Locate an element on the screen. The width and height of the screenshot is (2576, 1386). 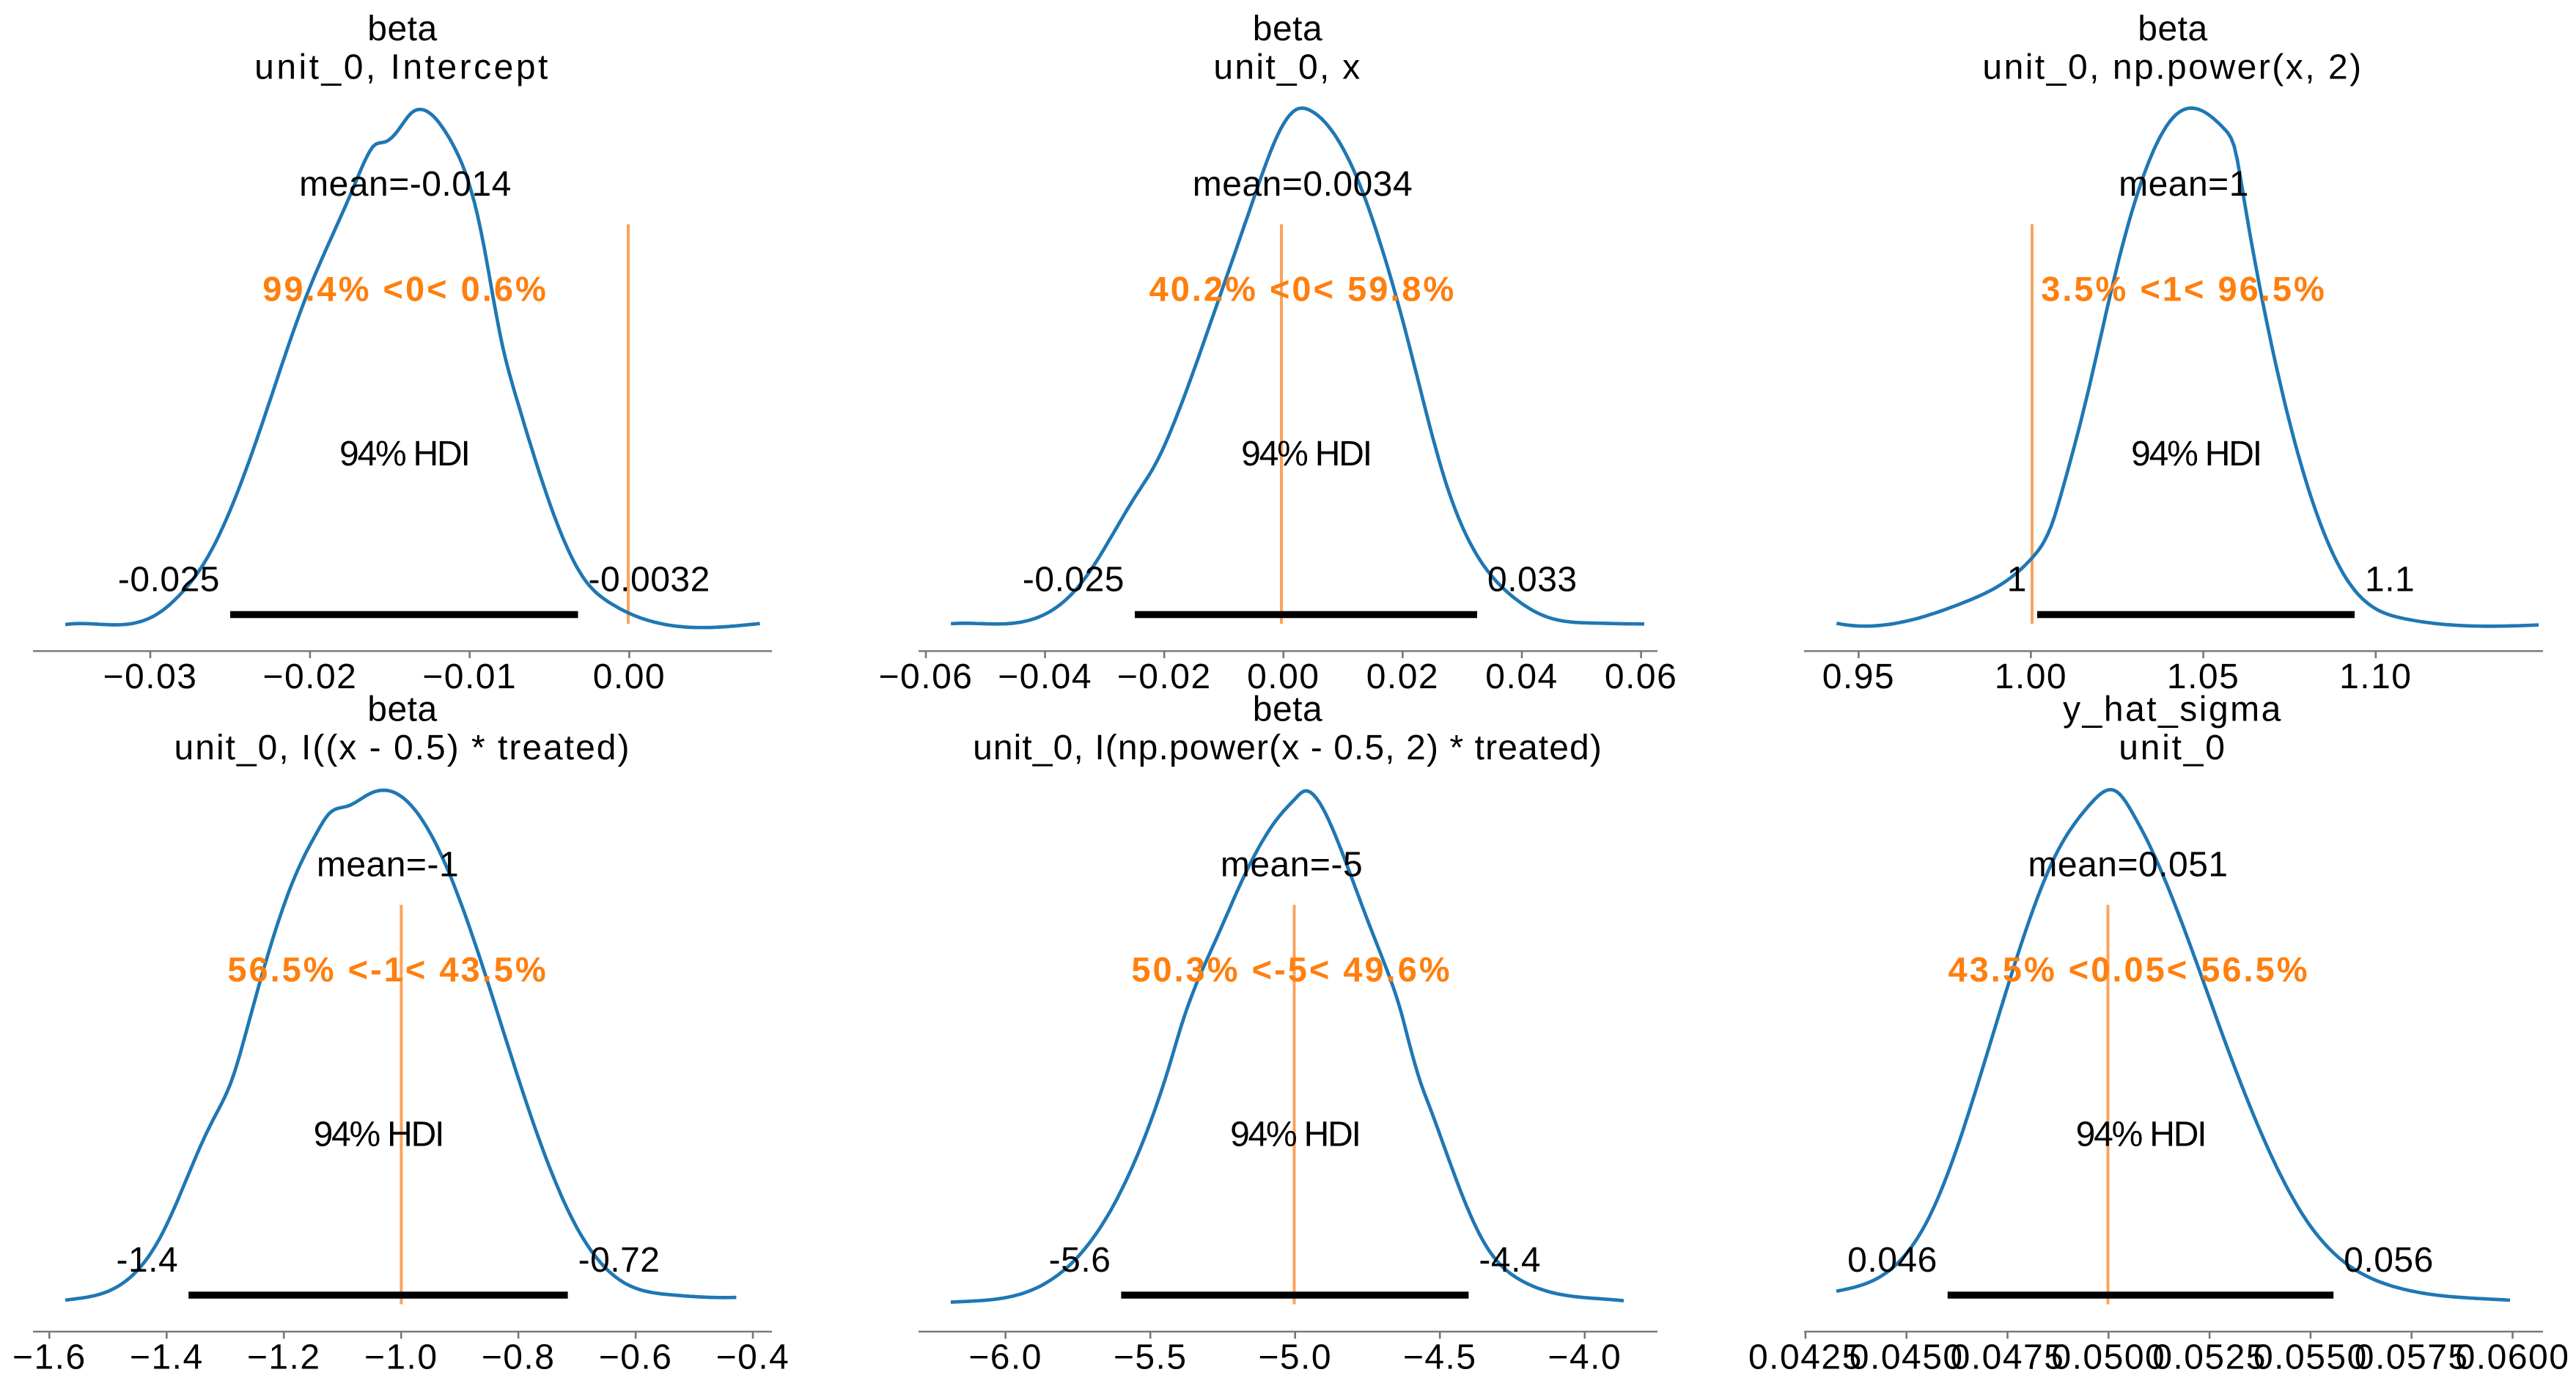
svg-text: 1.10 is located at coordinates (2375, 676).